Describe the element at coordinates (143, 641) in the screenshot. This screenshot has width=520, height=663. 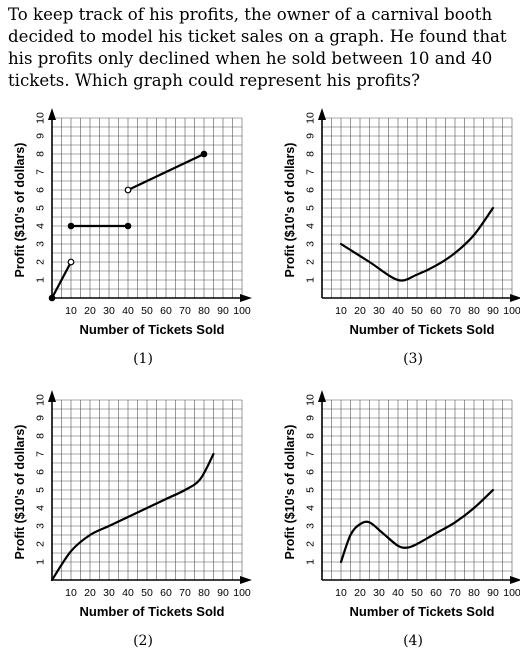
I see `choice-label: (2)` at that location.